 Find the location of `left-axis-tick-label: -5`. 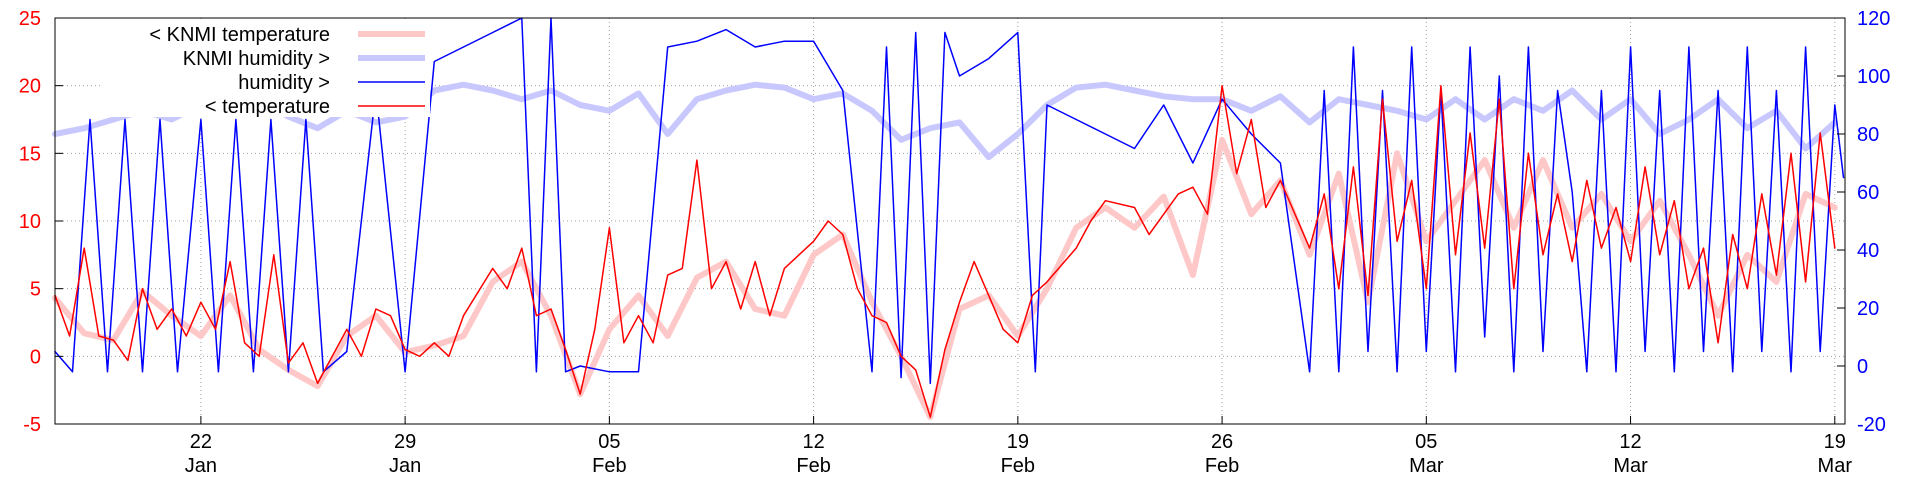

left-axis-tick-label: -5 is located at coordinates (32, 425).